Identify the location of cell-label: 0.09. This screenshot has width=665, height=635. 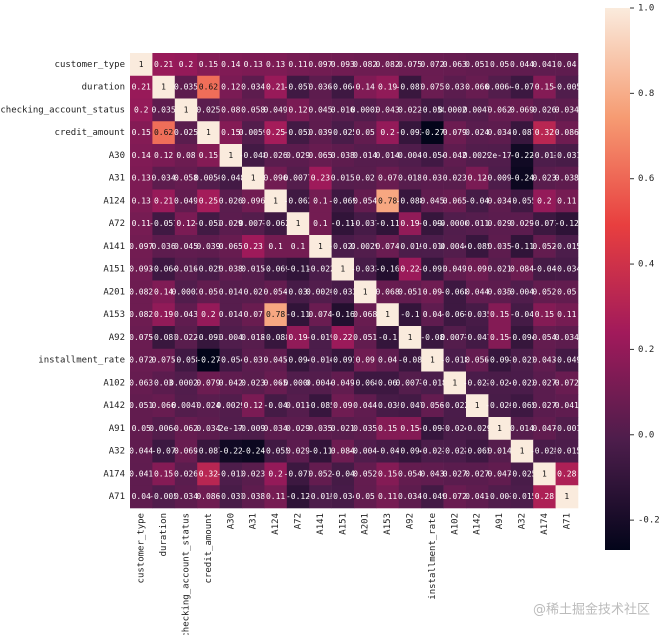
(477, 269).